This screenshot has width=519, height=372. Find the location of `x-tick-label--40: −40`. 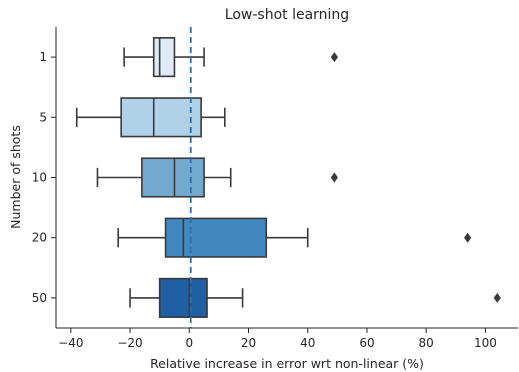

x-tick-label--40: −40 is located at coordinates (70, 343).